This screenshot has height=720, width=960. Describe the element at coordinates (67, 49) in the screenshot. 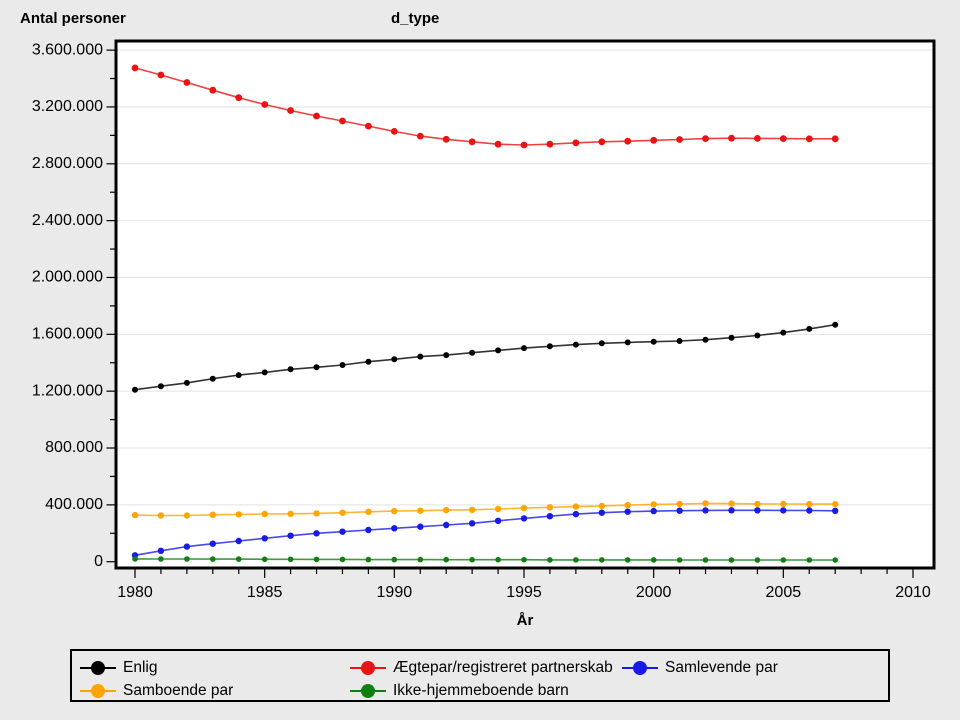

I see `y-tick-label: 3.600.000` at that location.